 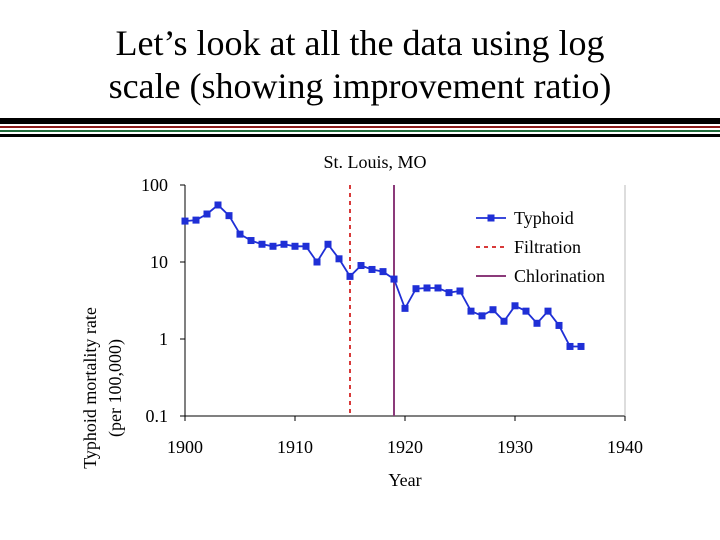 What do you see at coordinates (103, 388) in the screenshot?
I see `y-axis-label: Typhoid mortality rate (per 100,000)` at bounding box center [103, 388].